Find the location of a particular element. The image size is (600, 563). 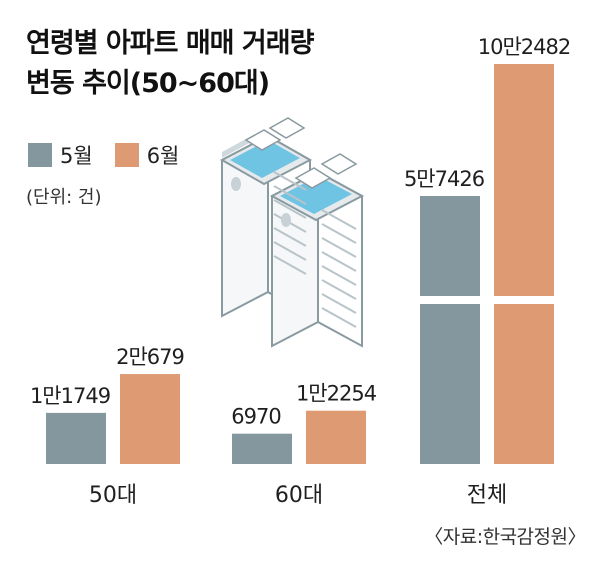

category-label-60s: 60대 is located at coordinates (299, 495).